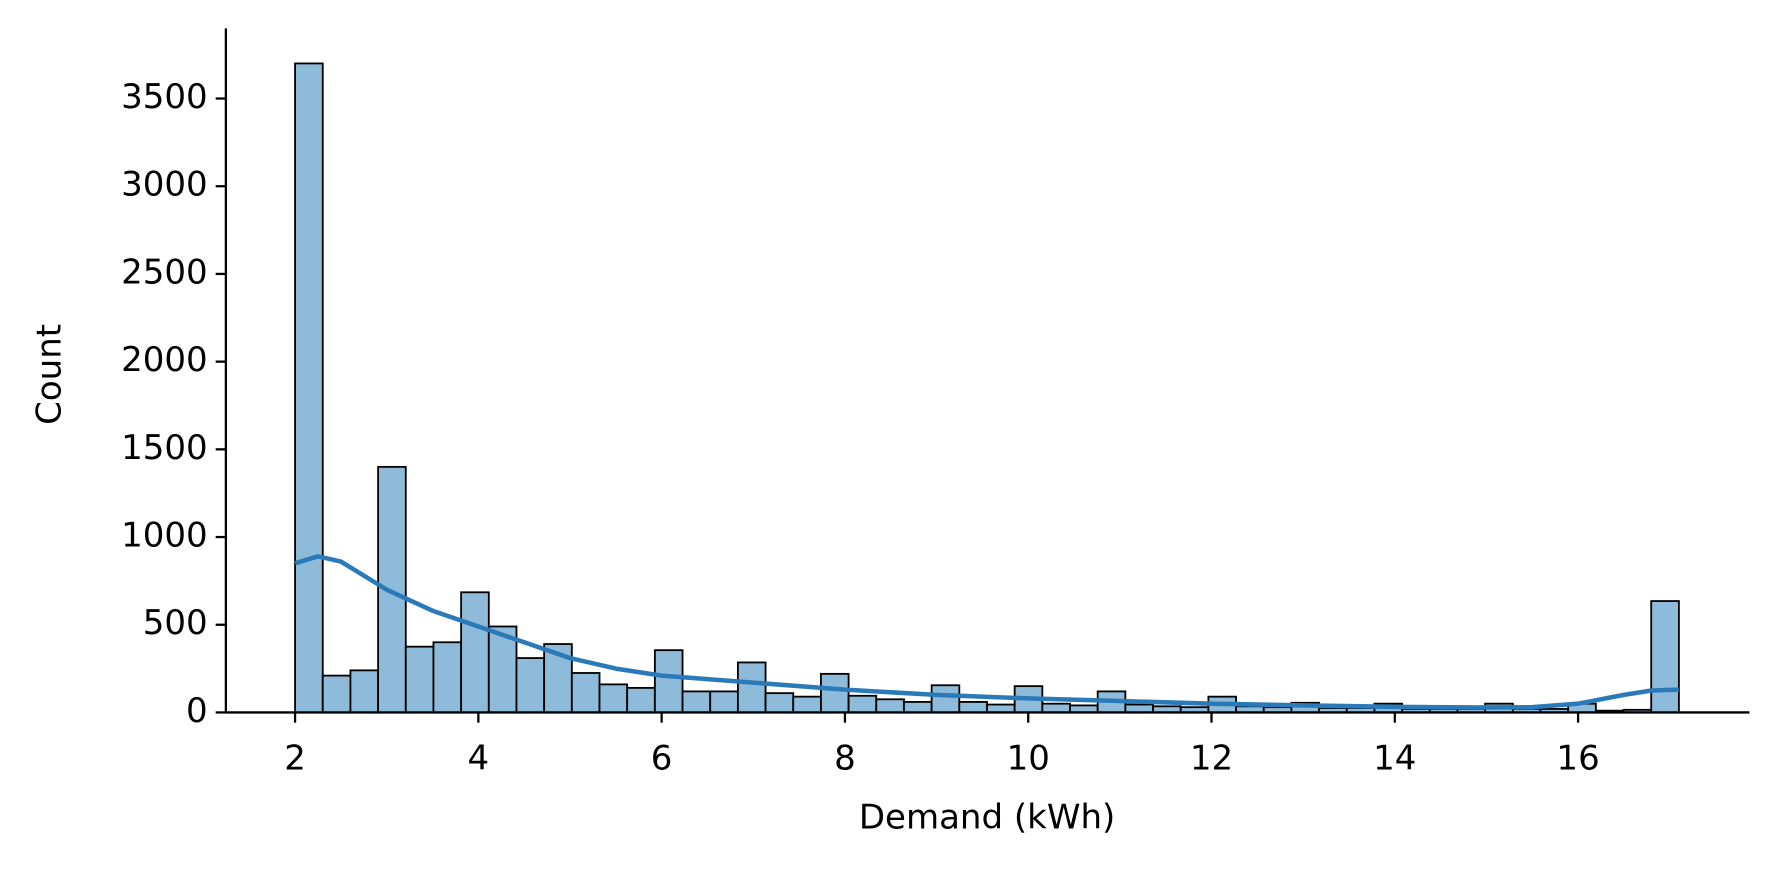 The width and height of the screenshot is (1770, 869). I want to click on x-axis-label: Demand (kWh), so click(987, 818).